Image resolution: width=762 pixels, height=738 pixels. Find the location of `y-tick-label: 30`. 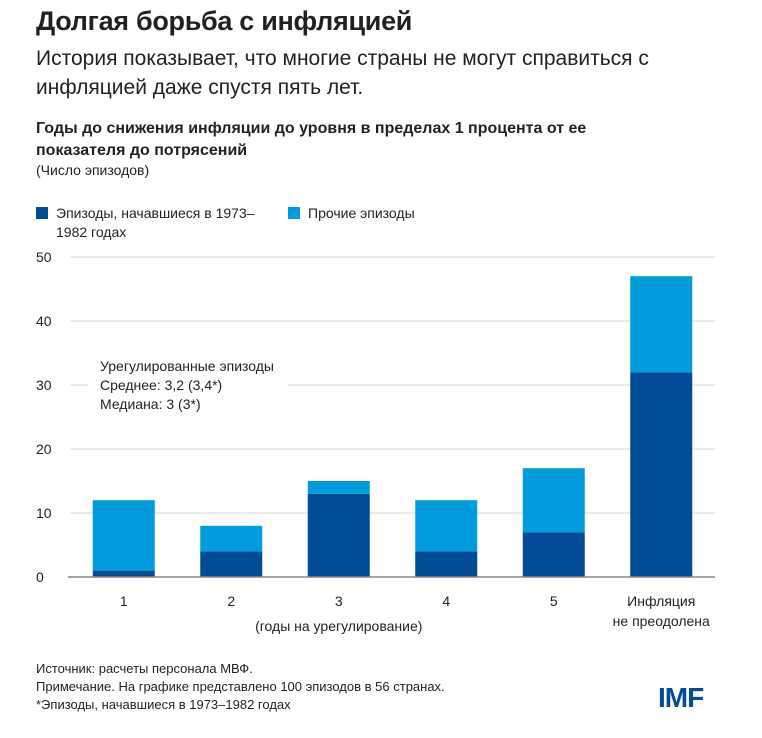

y-tick-label: 30 is located at coordinates (44, 385).